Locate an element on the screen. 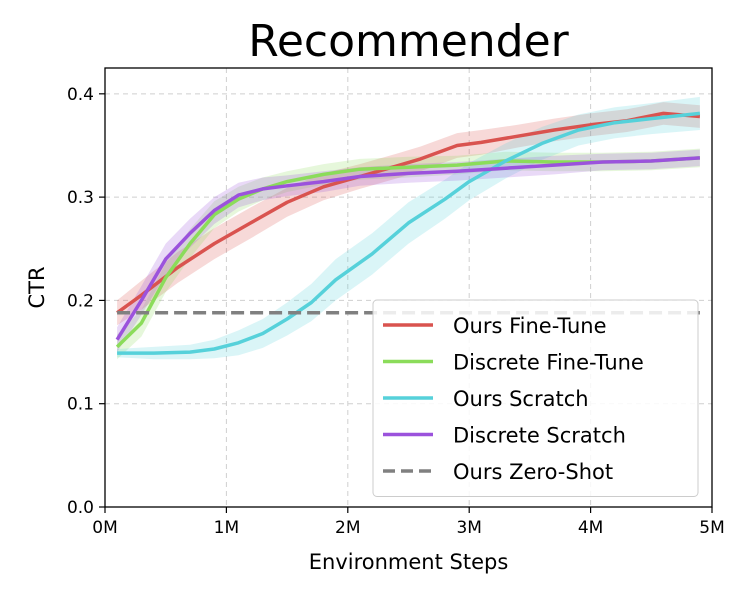 The width and height of the screenshot is (750, 600). x-tick-label: 3M is located at coordinates (468, 528).